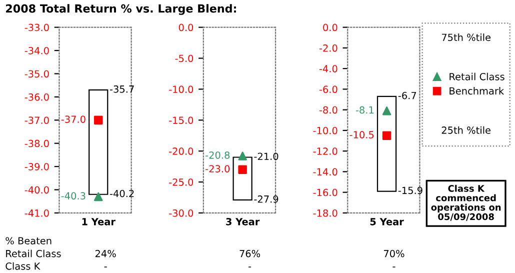  Describe the element at coordinates (362, 134) in the screenshot. I see `data-label: -10.5` at that location.